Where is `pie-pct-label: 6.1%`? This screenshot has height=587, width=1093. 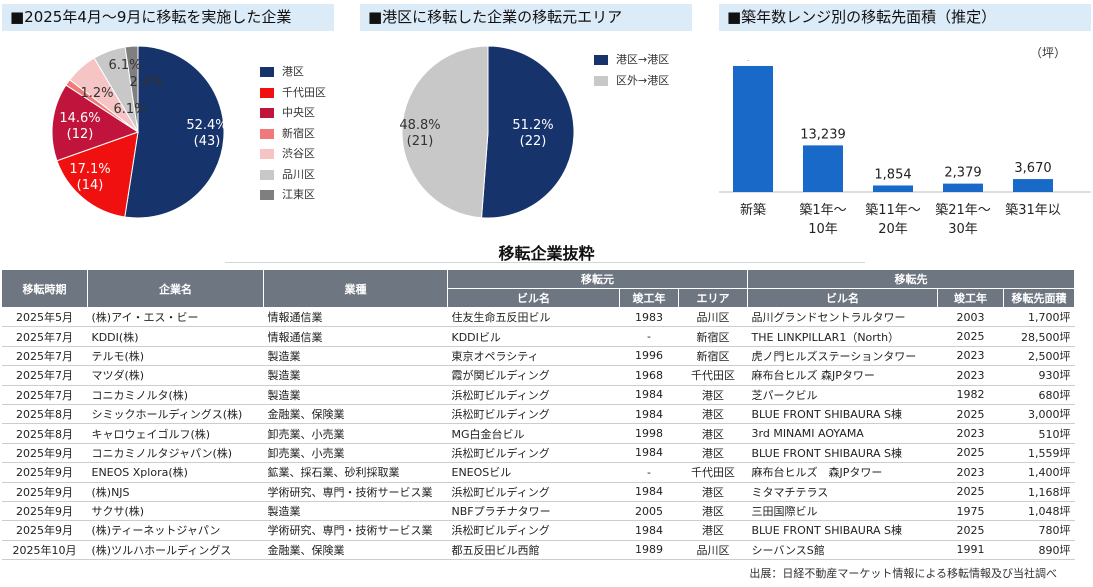 pie-pct-label: 6.1% is located at coordinates (124, 65).